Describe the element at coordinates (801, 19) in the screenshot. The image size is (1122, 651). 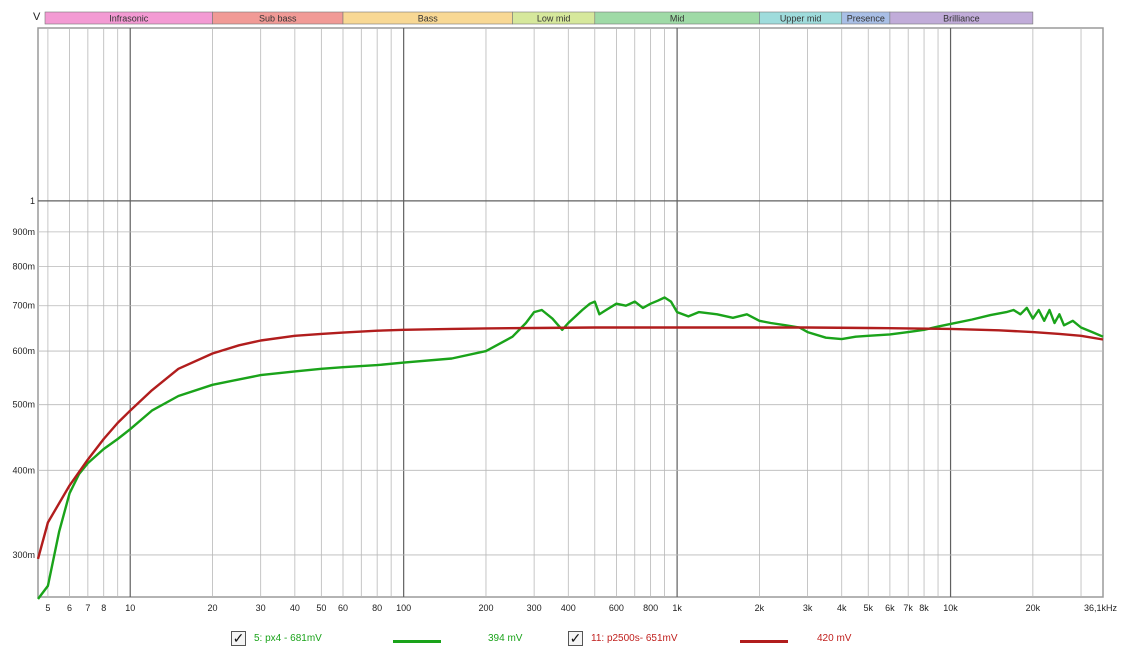
I see `band-label-5: Upper mid` at that location.